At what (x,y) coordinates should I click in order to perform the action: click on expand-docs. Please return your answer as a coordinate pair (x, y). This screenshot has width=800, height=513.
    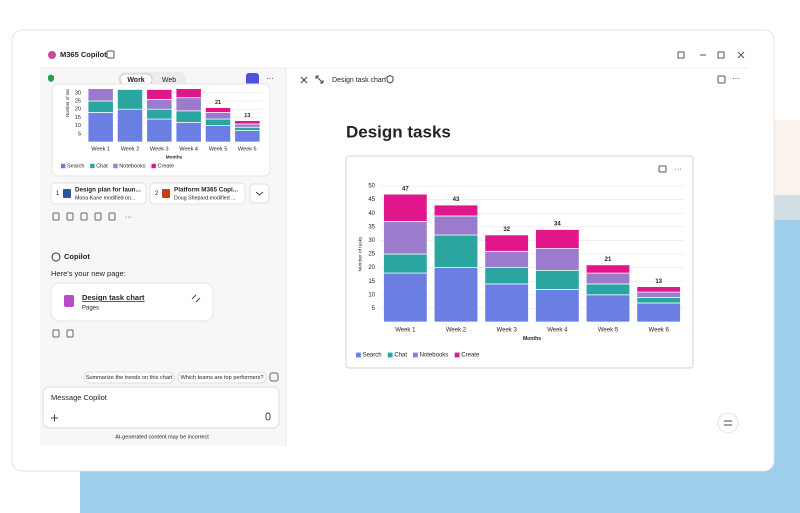
    Looking at the image, I should click on (259, 193).